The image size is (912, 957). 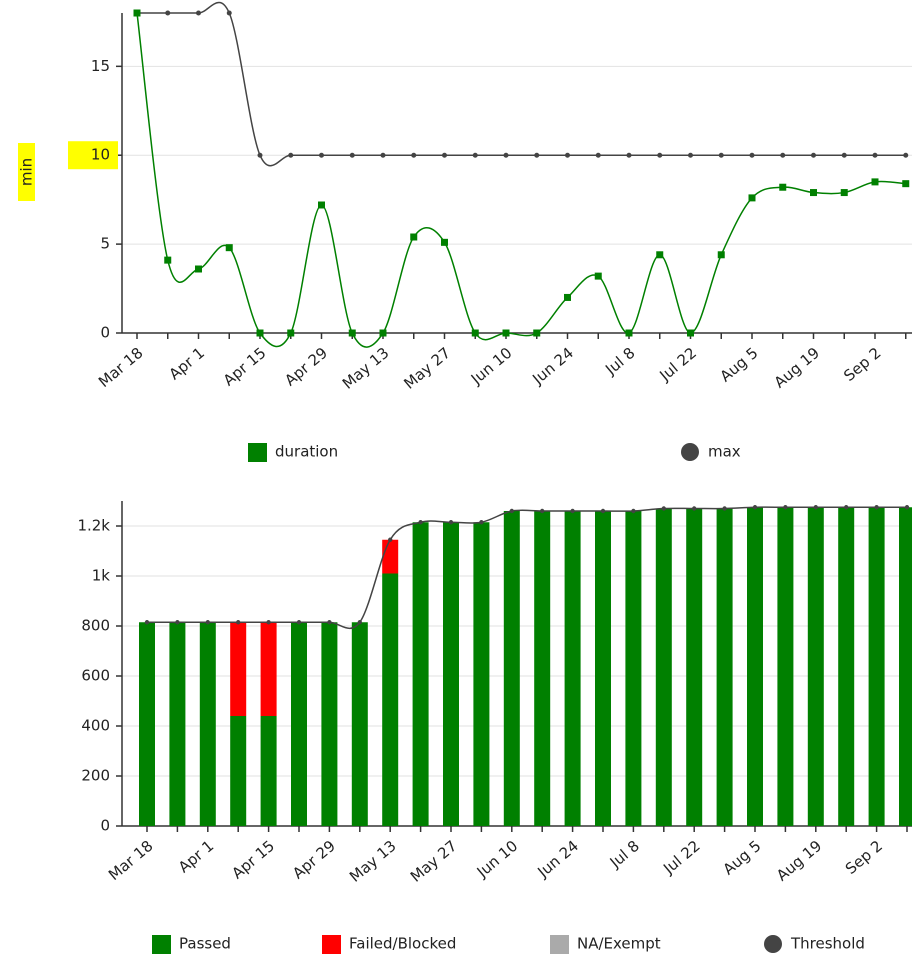 I want to click on x-tick-label: Apr 29, so click(x=306, y=367).